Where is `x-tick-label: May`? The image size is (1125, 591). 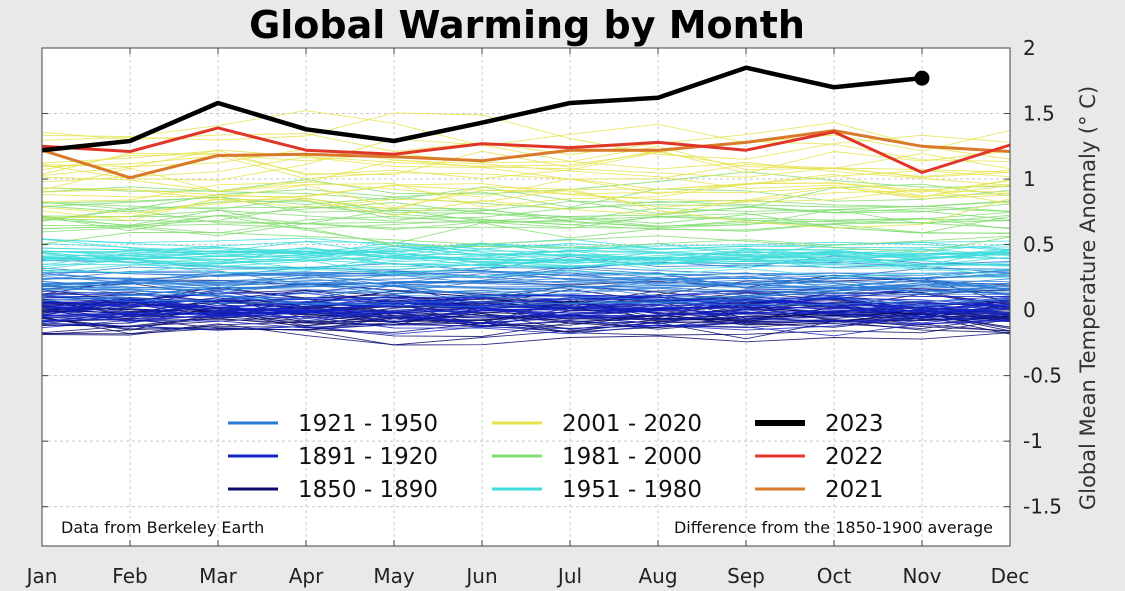
x-tick-label: May is located at coordinates (394, 576).